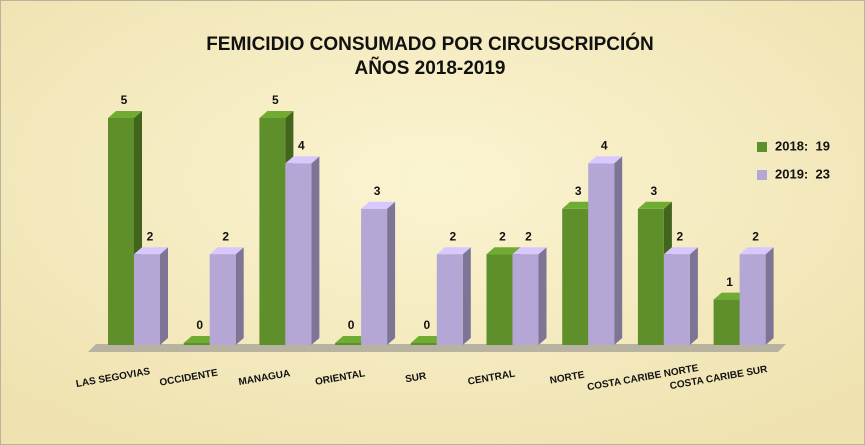 The height and width of the screenshot is (445, 865). Describe the element at coordinates (429, 68) in the screenshot. I see `chart-subtitle: AÑOS 2018-2019` at that location.